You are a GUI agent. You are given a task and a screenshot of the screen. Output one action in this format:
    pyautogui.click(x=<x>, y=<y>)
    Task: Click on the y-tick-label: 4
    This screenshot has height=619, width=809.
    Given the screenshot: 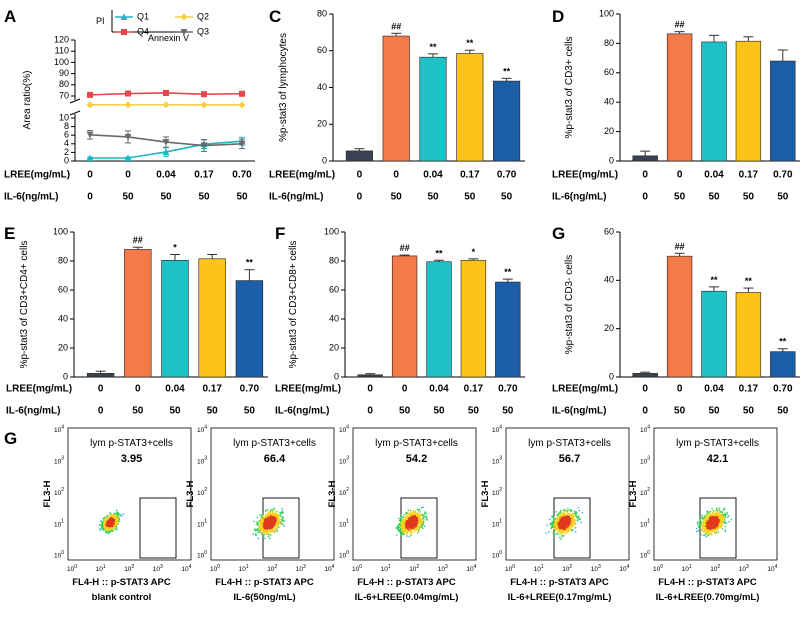 What is the action you would take?
    pyautogui.click(x=66, y=143)
    